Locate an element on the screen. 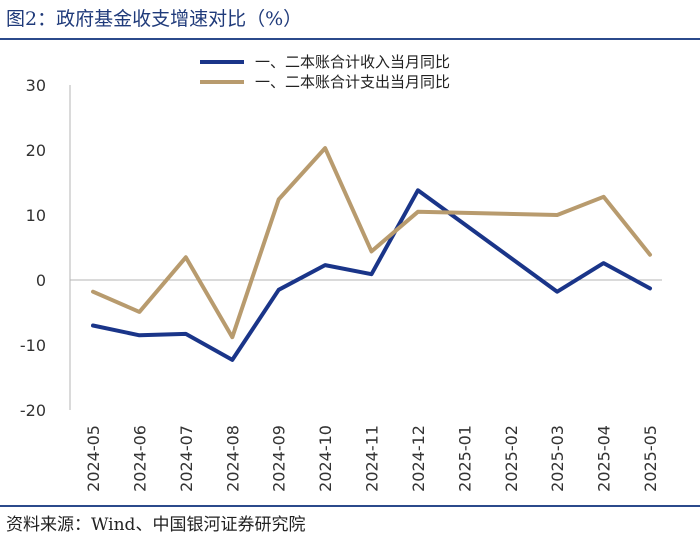 The height and width of the screenshot is (543, 700). x-tick-label: 2024-08 is located at coordinates (232, 458).